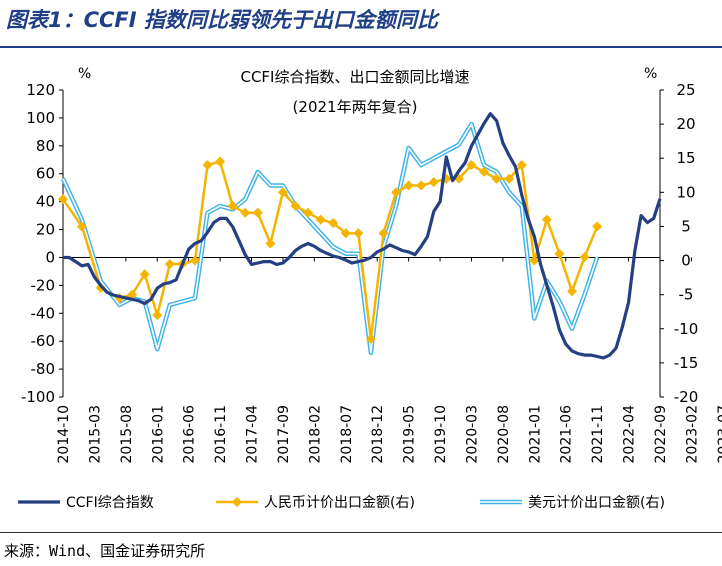 This screenshot has width=722, height=566. What do you see at coordinates (567, 434) in the screenshot?
I see `x-tick-label: 2021-06` at bounding box center [567, 434].